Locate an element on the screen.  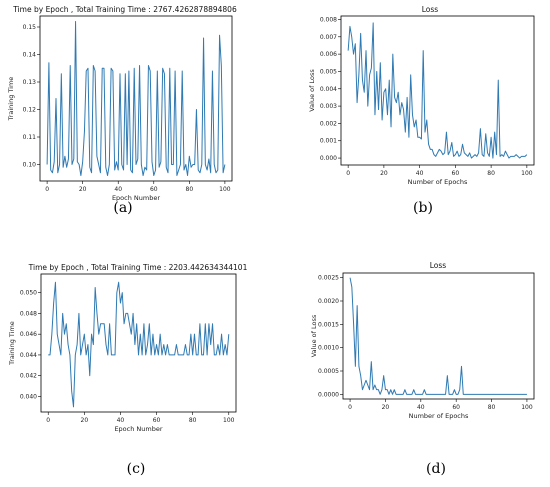
y-tick-label: 0.14 is located at coordinates (30, 55).